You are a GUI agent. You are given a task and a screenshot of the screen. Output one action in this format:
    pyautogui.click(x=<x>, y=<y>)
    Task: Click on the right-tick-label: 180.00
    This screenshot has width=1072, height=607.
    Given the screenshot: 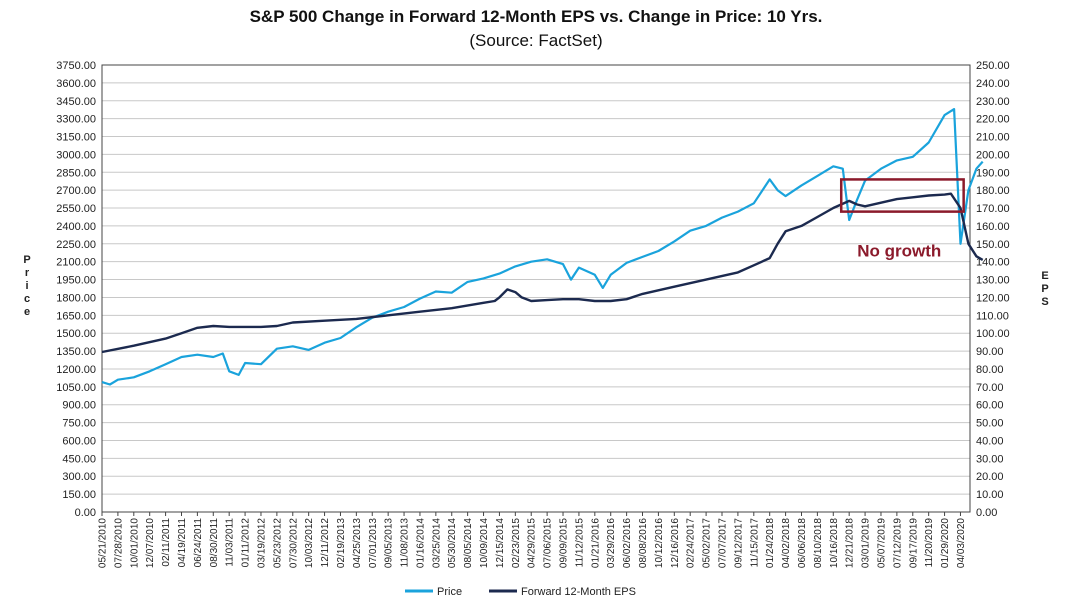 What is the action you would take?
    pyautogui.click(x=993, y=191)
    